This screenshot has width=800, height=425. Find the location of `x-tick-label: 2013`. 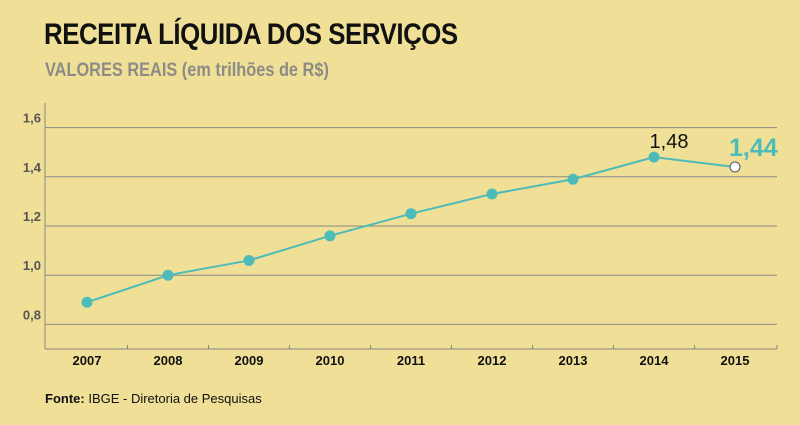

x-tick-label: 2013 is located at coordinates (573, 360).